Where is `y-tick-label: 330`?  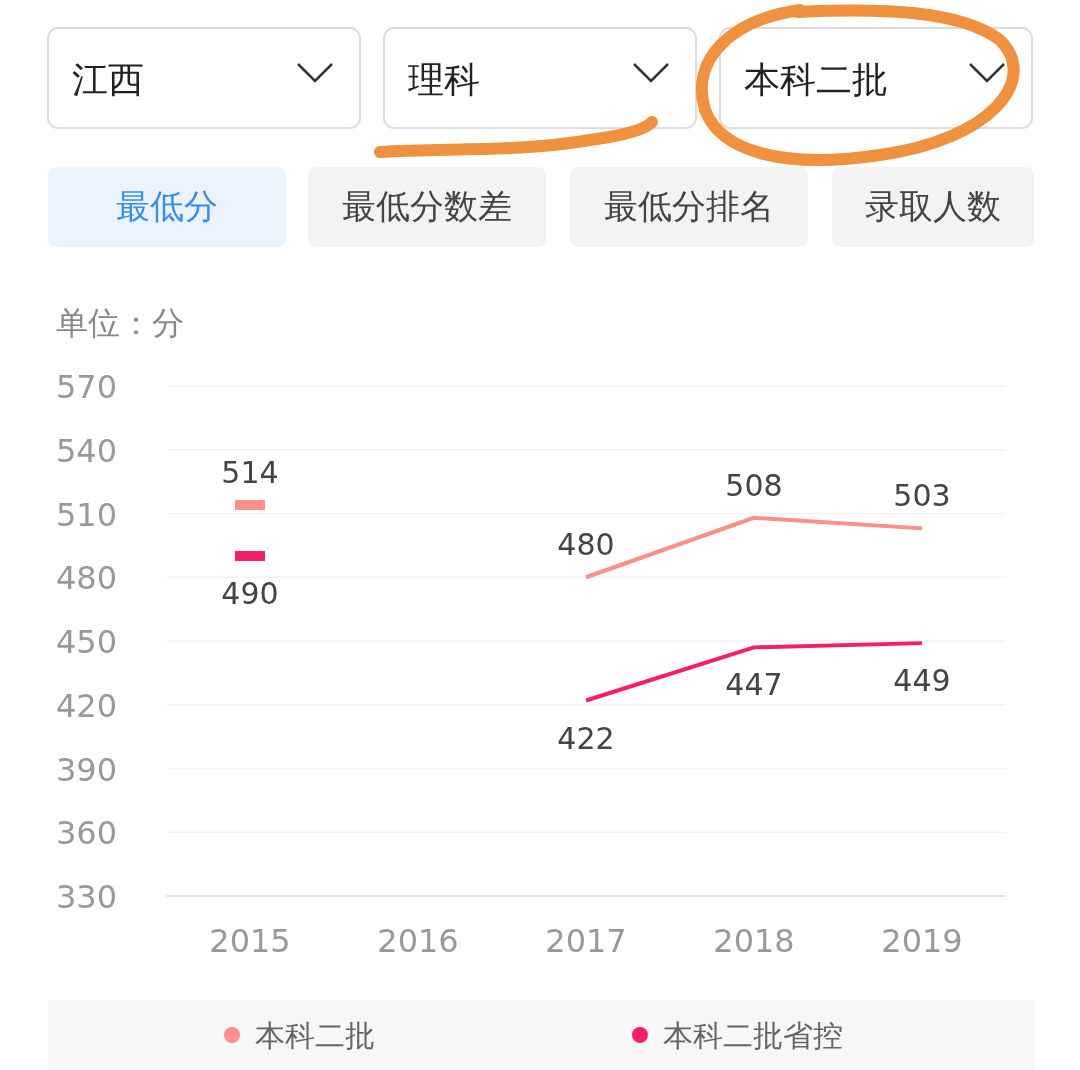 y-tick-label: 330 is located at coordinates (87, 897).